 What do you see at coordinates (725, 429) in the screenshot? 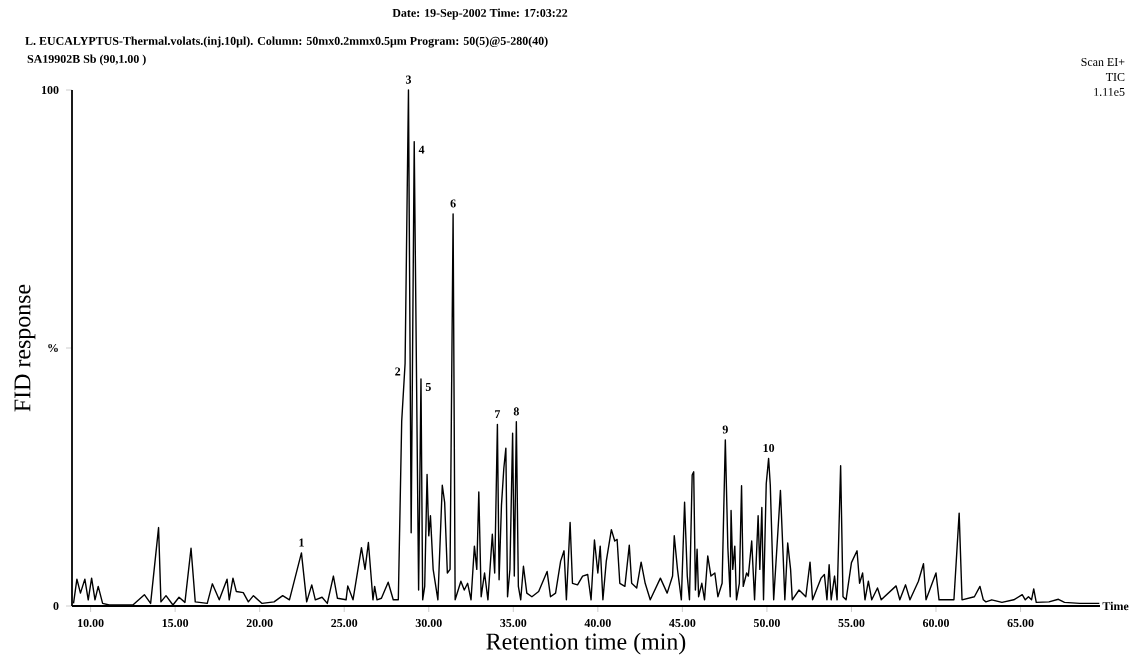
I see `annotation: 9` at bounding box center [725, 429].